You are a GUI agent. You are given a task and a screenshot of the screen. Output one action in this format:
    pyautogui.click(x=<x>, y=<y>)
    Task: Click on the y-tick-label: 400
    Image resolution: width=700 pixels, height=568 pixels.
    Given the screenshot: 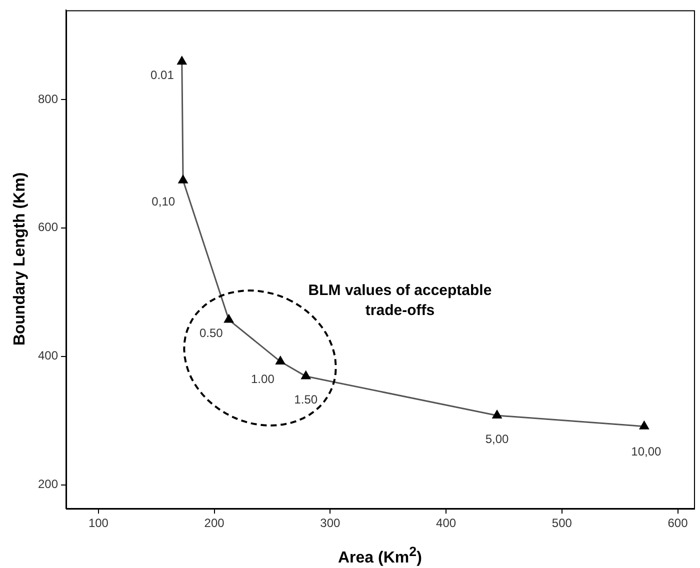 What is the action you would take?
    pyautogui.click(x=48, y=355)
    